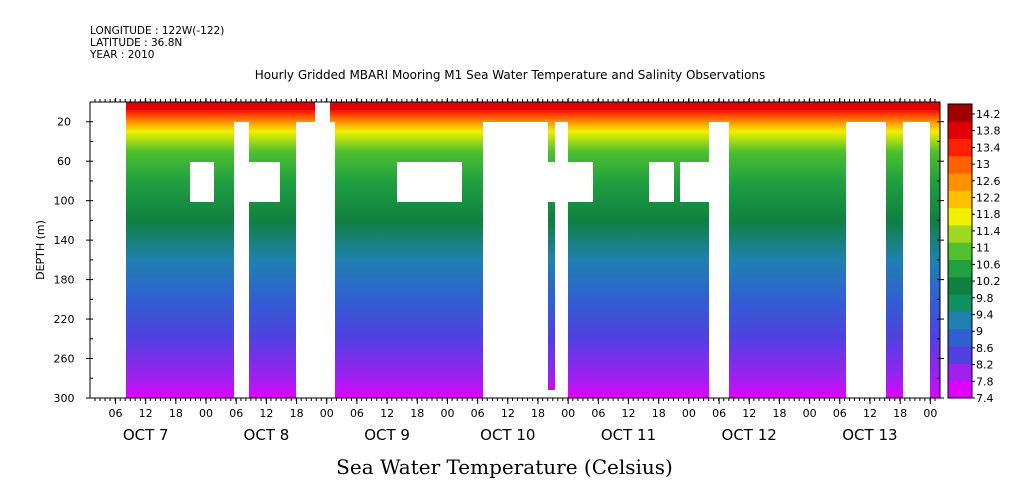 This screenshot has width=1009, height=504. What do you see at coordinates (122, 55) in the screenshot?
I see `year-label: YEAR : 2010` at bounding box center [122, 55].